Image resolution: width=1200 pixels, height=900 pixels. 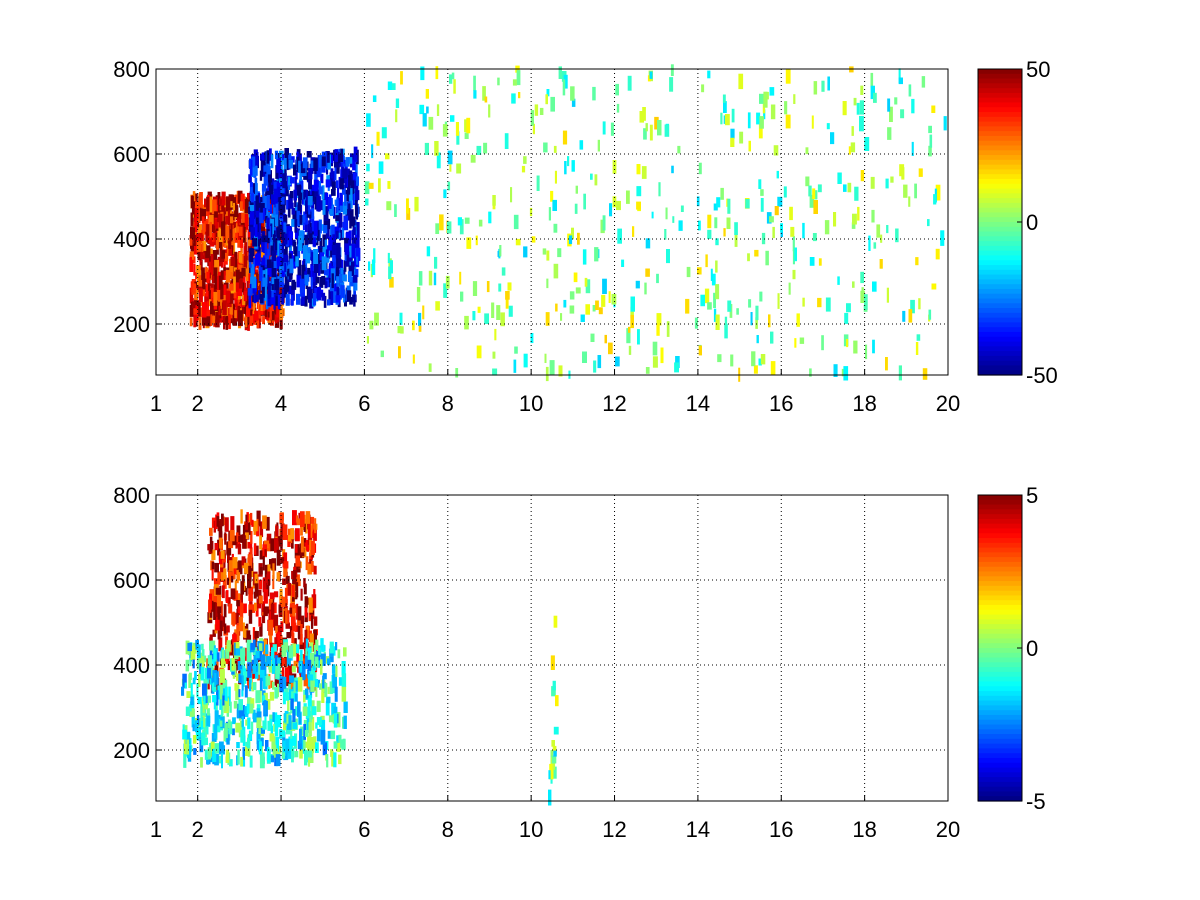 What do you see at coordinates (948, 403) in the screenshot?
I see `x-tick-label: 20` at bounding box center [948, 403].